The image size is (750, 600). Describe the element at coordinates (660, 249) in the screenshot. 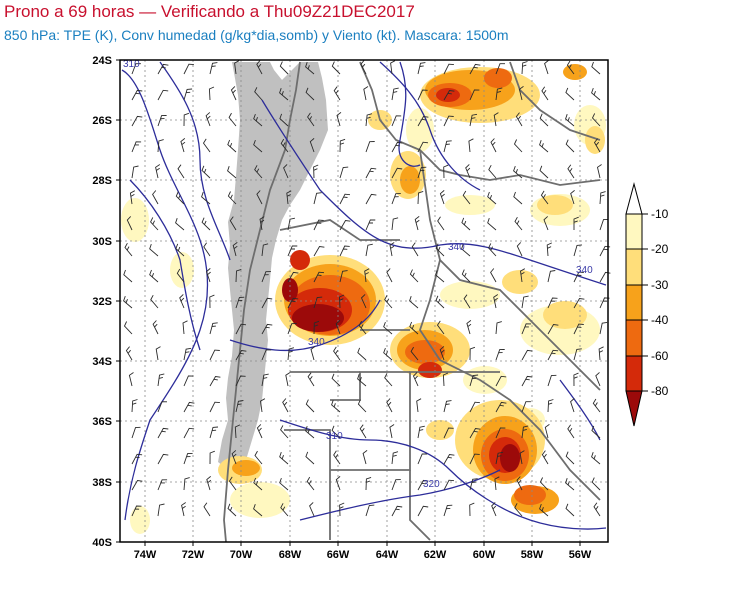

I see `colorbar-label: -20` at that location.